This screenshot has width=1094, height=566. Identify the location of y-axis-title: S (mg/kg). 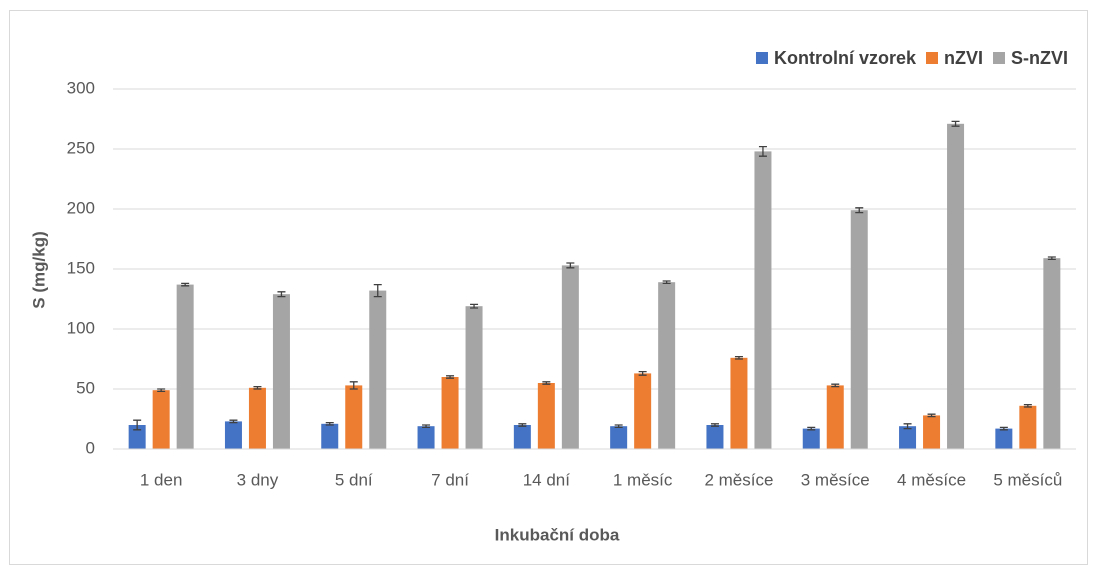
(38, 269).